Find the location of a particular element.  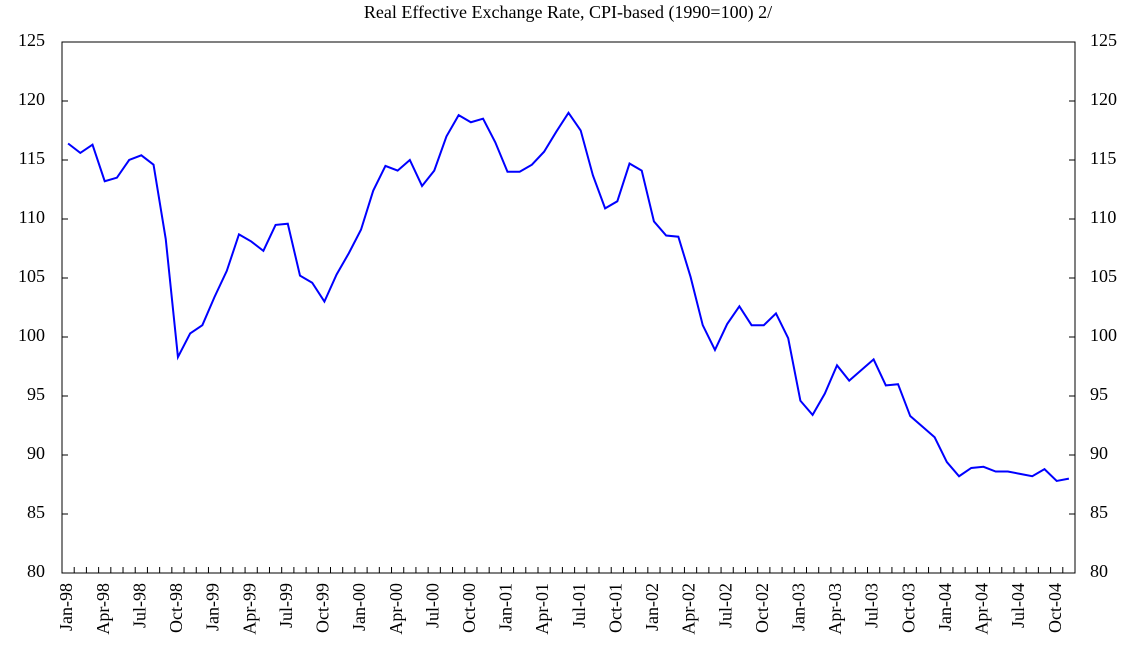

x-tick-label: Jul-02 is located at coordinates (725, 605).